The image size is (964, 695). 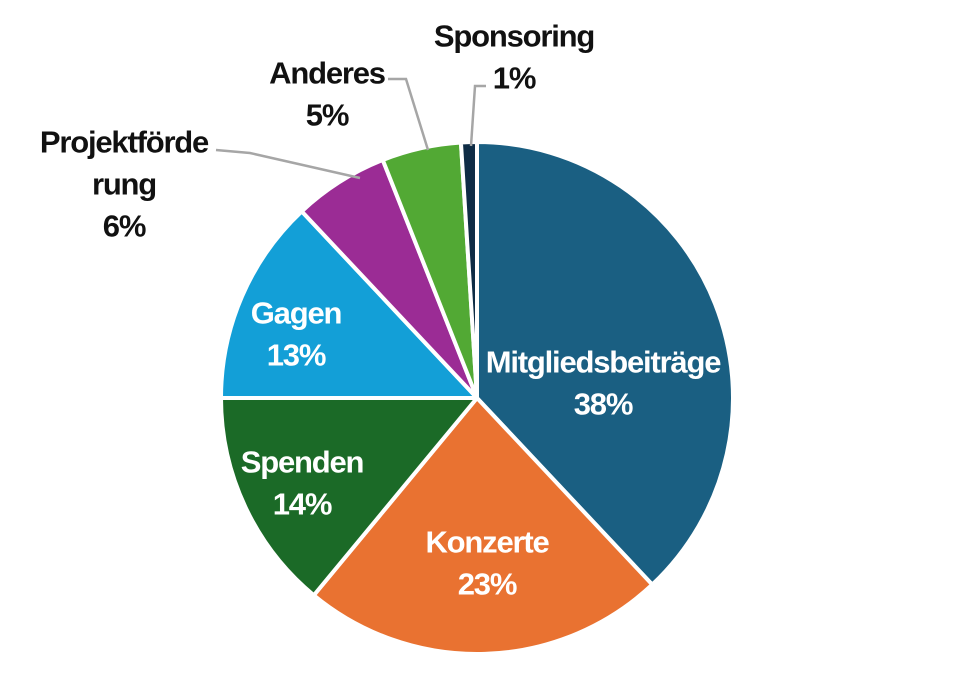 I want to click on slice-label-projektfoerderung: Projektförde, so click(x=124, y=142).